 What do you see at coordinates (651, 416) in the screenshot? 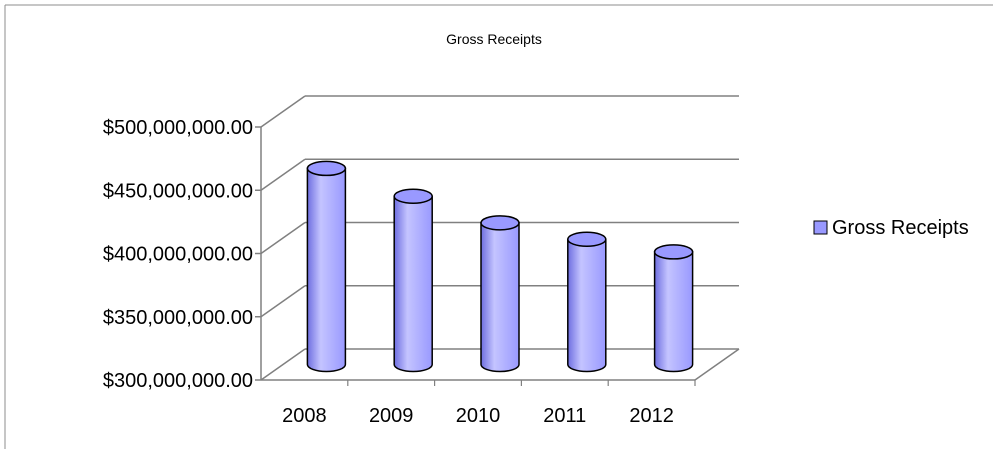
I see `x-tick-label: 2012` at bounding box center [651, 416].